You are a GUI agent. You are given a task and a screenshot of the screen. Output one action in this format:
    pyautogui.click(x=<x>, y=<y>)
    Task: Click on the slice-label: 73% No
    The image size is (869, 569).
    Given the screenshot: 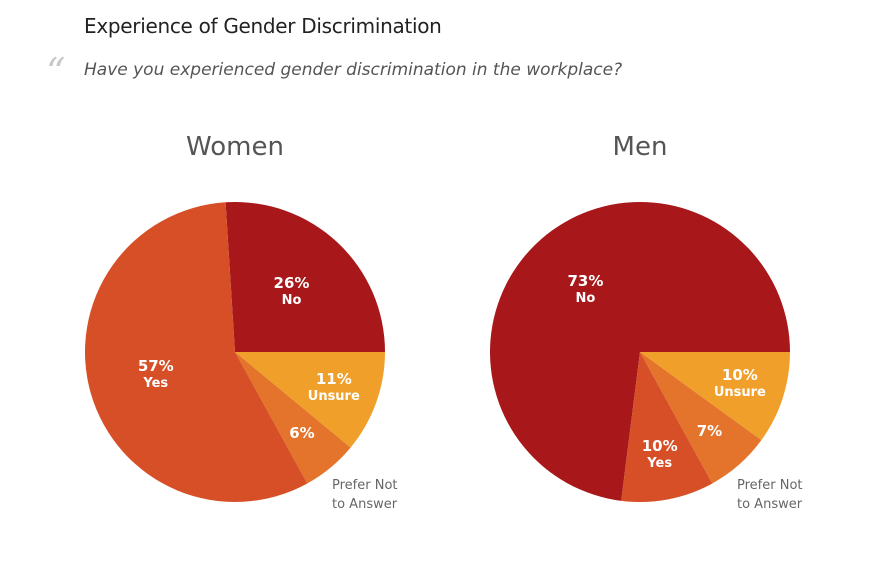 What is the action you would take?
    pyautogui.click(x=585, y=290)
    